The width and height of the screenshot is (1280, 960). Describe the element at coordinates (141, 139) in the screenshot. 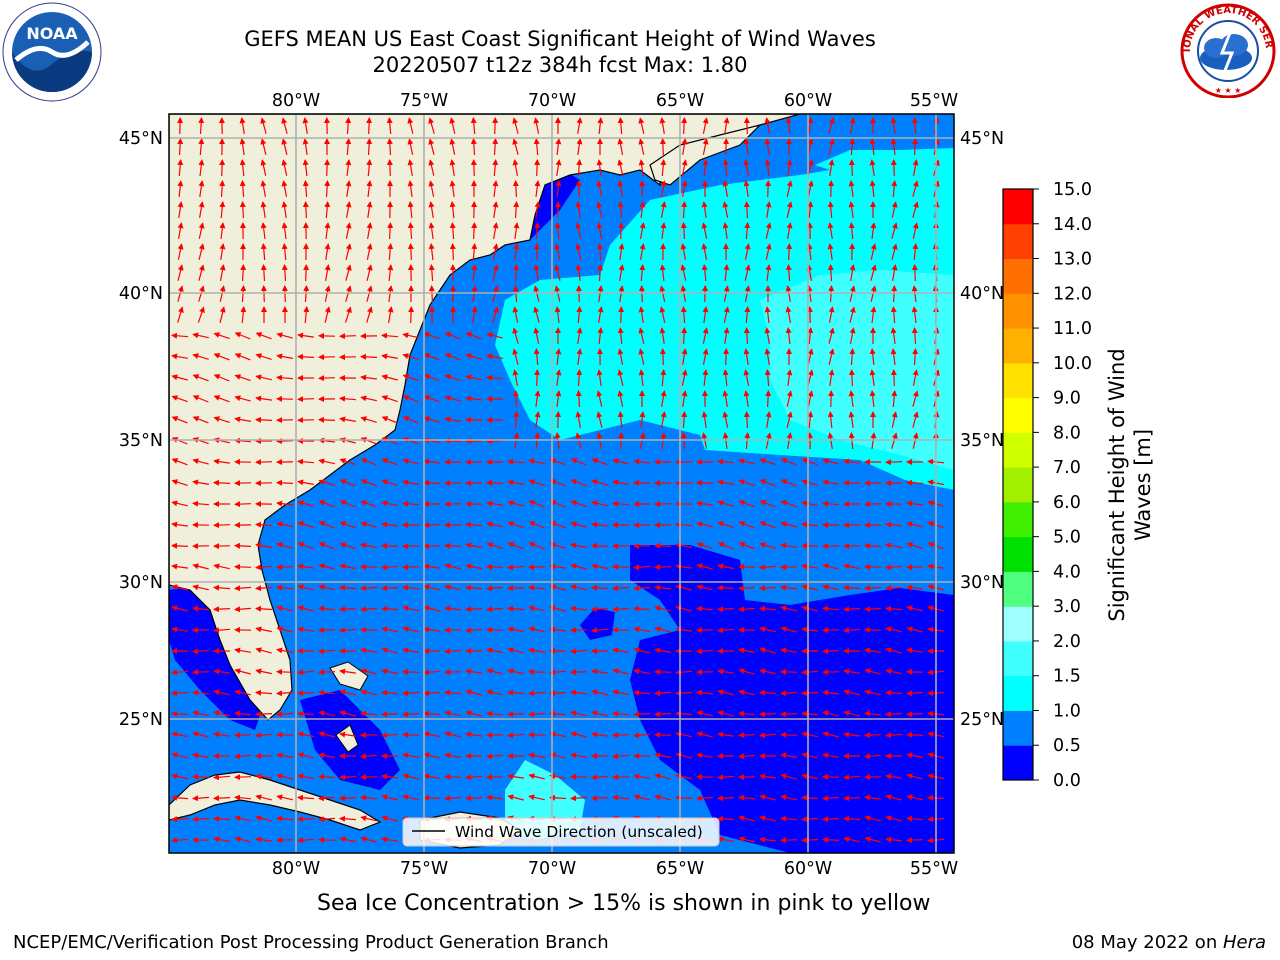

I see `left-lat-label: 45°N` at that location.